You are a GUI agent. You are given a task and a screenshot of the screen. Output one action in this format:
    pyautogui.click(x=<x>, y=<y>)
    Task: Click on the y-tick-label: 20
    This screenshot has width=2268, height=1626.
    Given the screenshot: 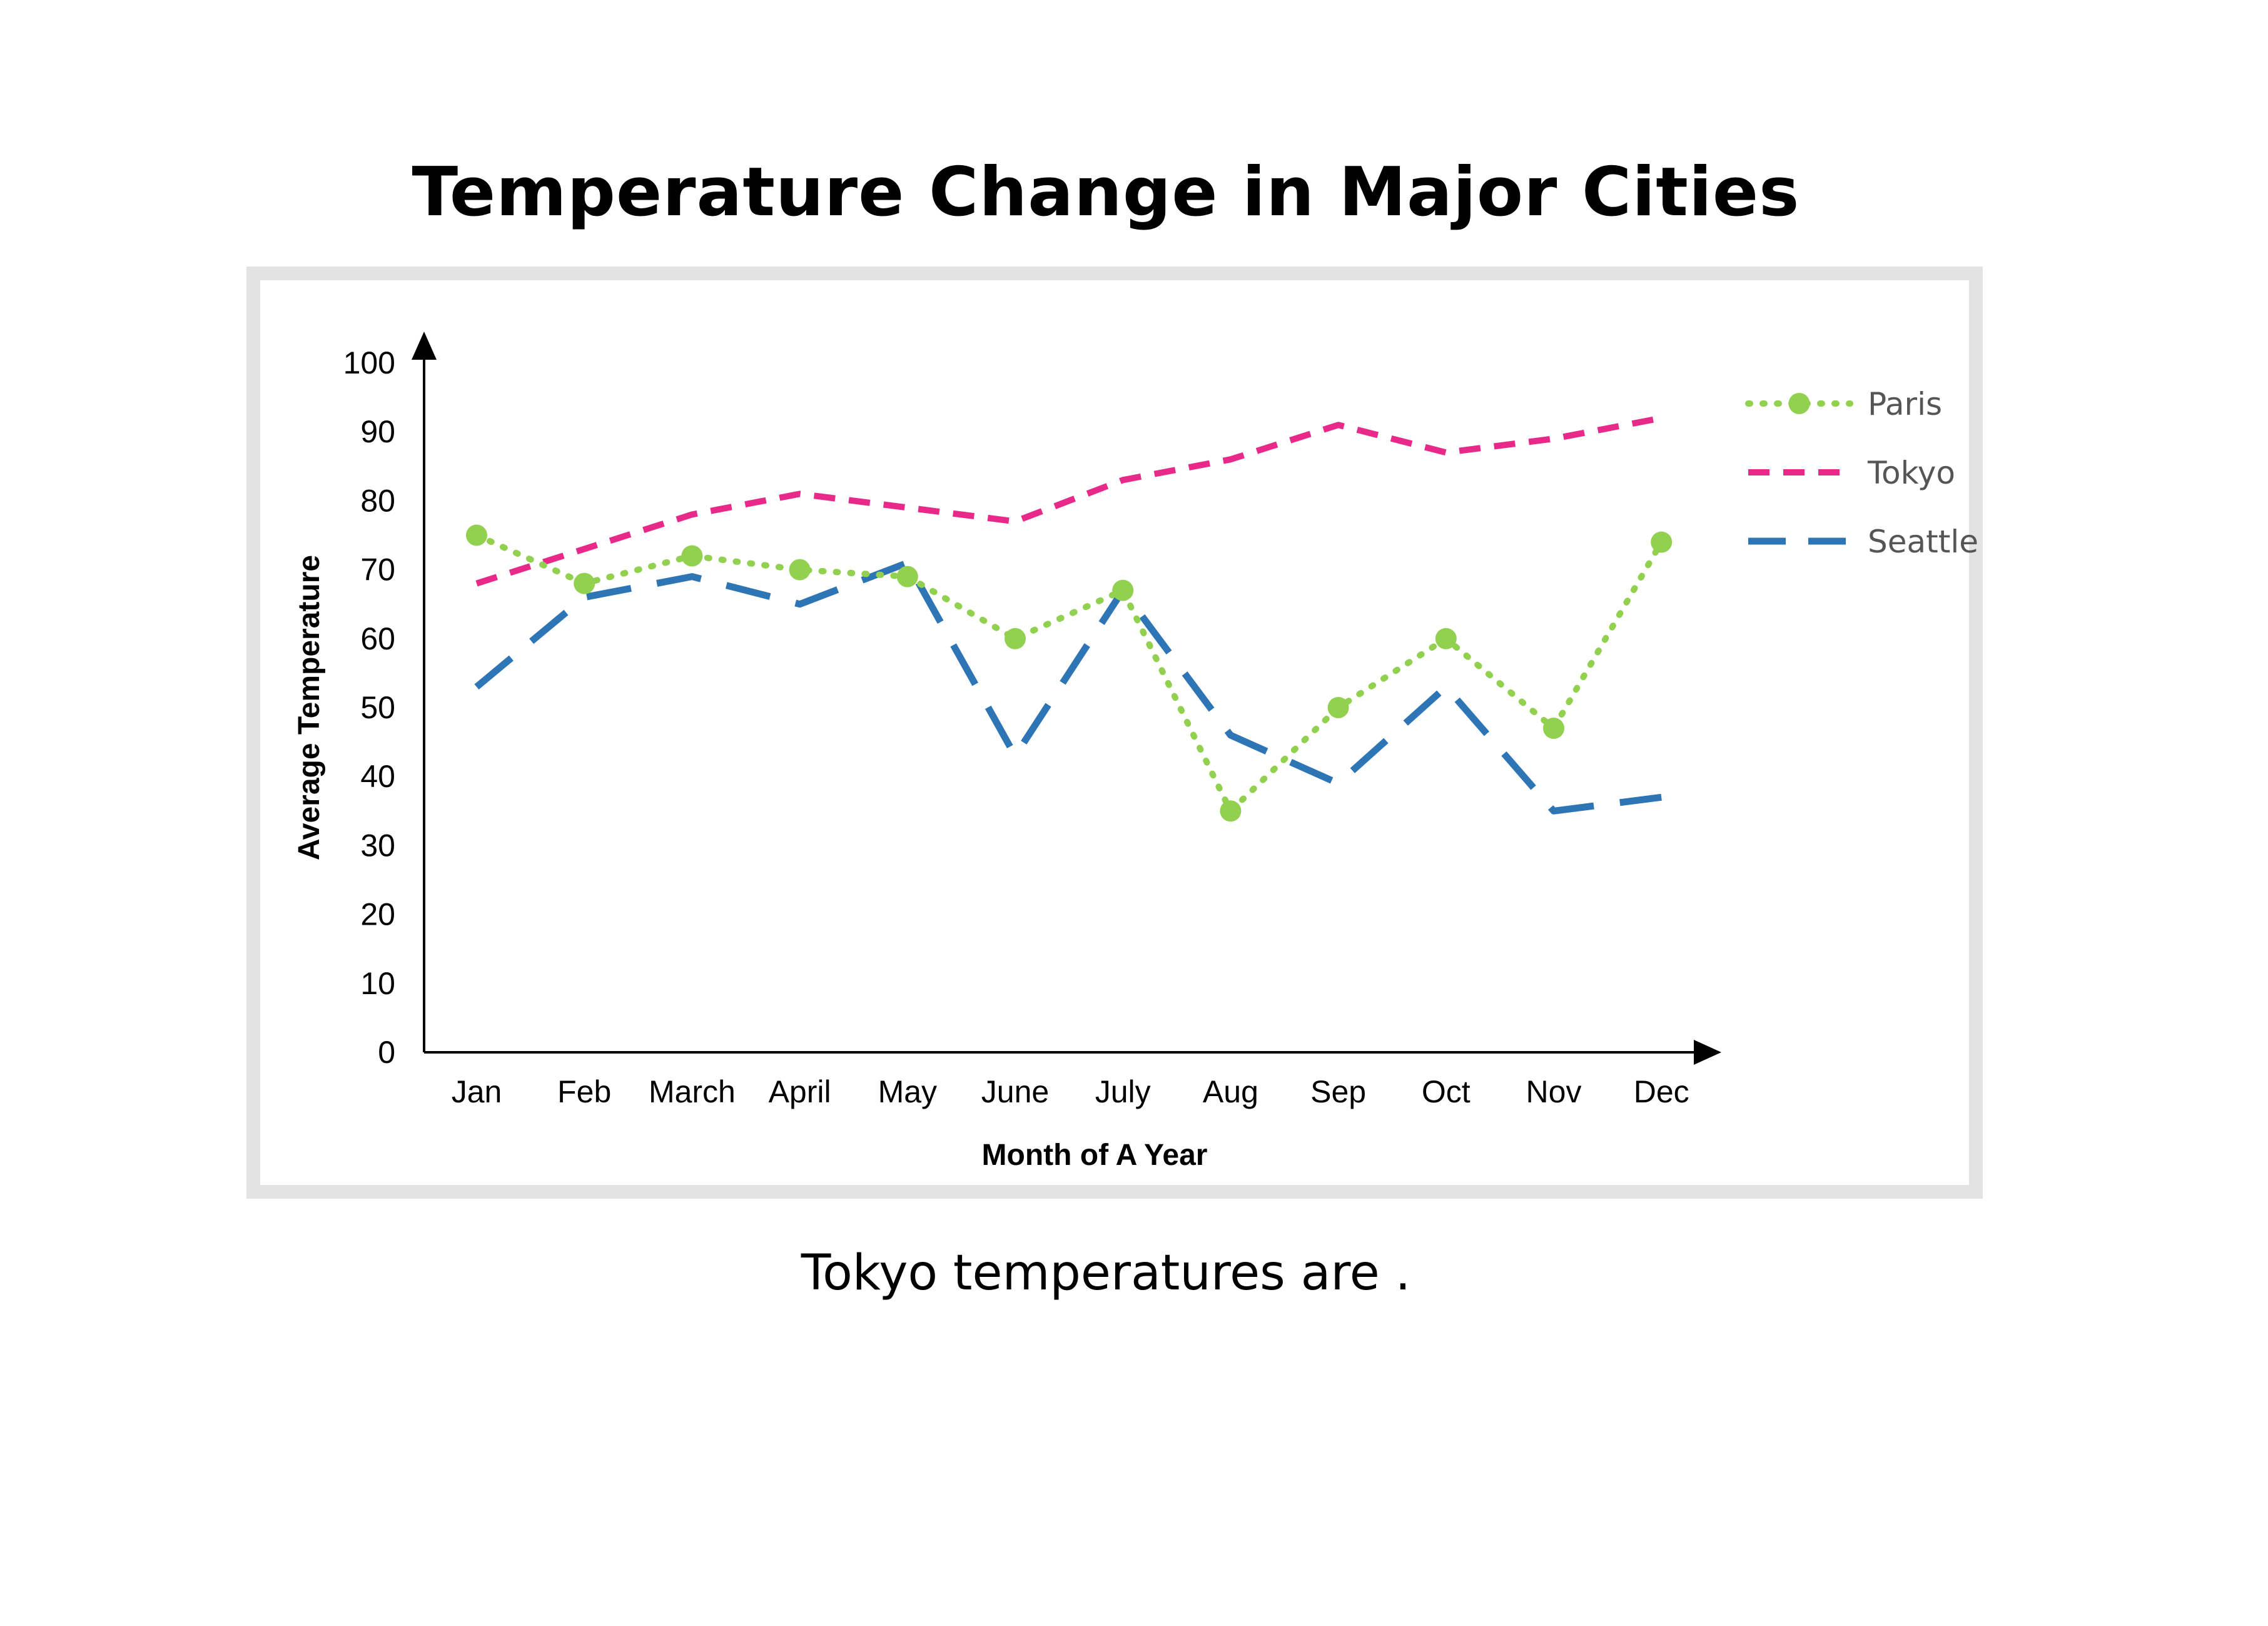 What is the action you would take?
    pyautogui.click(x=377, y=914)
    